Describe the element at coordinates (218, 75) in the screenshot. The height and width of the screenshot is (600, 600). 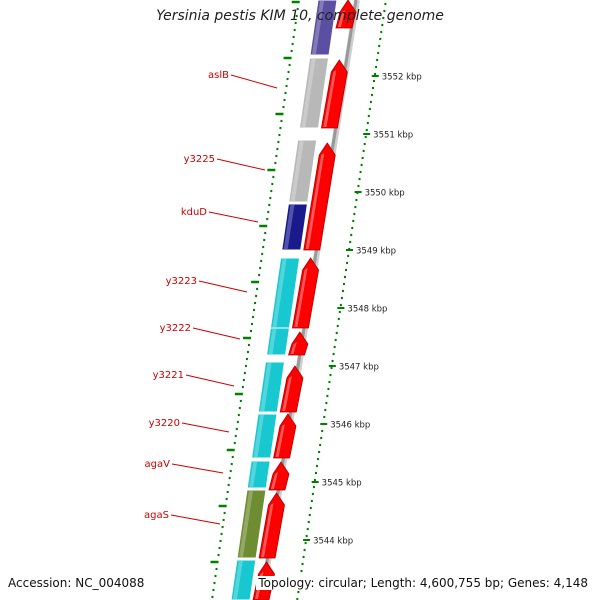
I see `gene-label: aslB` at that location.